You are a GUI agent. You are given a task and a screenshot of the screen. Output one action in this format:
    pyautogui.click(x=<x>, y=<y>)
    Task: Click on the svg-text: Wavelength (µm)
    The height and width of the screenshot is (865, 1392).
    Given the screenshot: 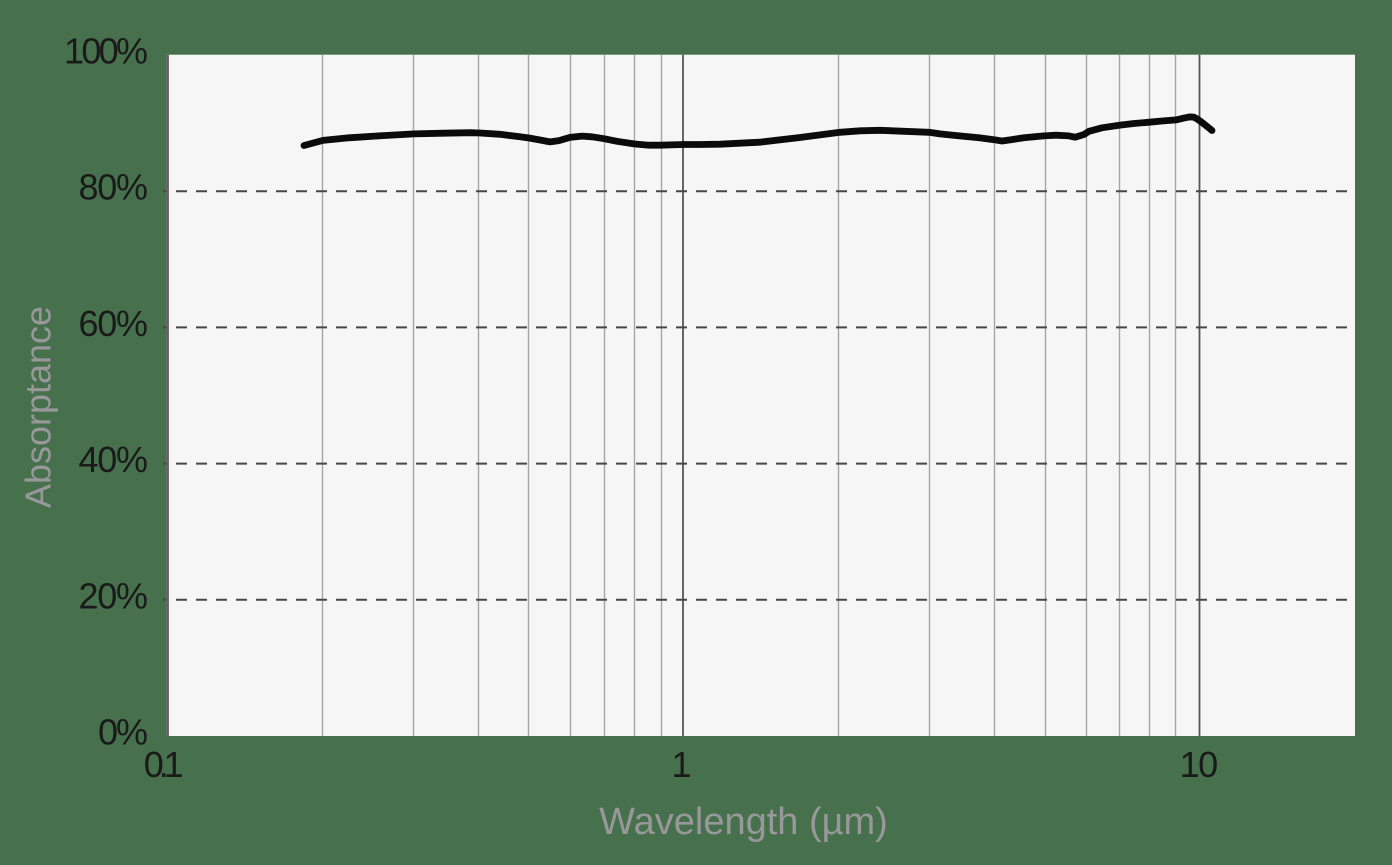 What is the action you would take?
    pyautogui.click(x=743, y=822)
    